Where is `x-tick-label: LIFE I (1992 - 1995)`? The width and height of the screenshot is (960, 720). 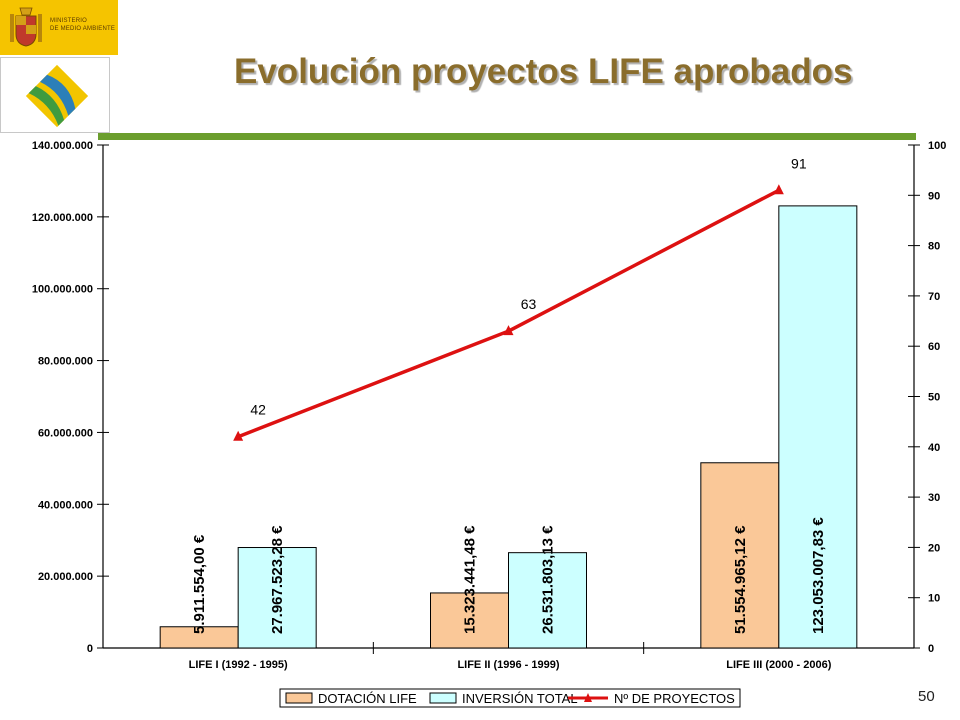 x-tick-label: LIFE I (1992 - 1995) is located at coordinates (238, 665).